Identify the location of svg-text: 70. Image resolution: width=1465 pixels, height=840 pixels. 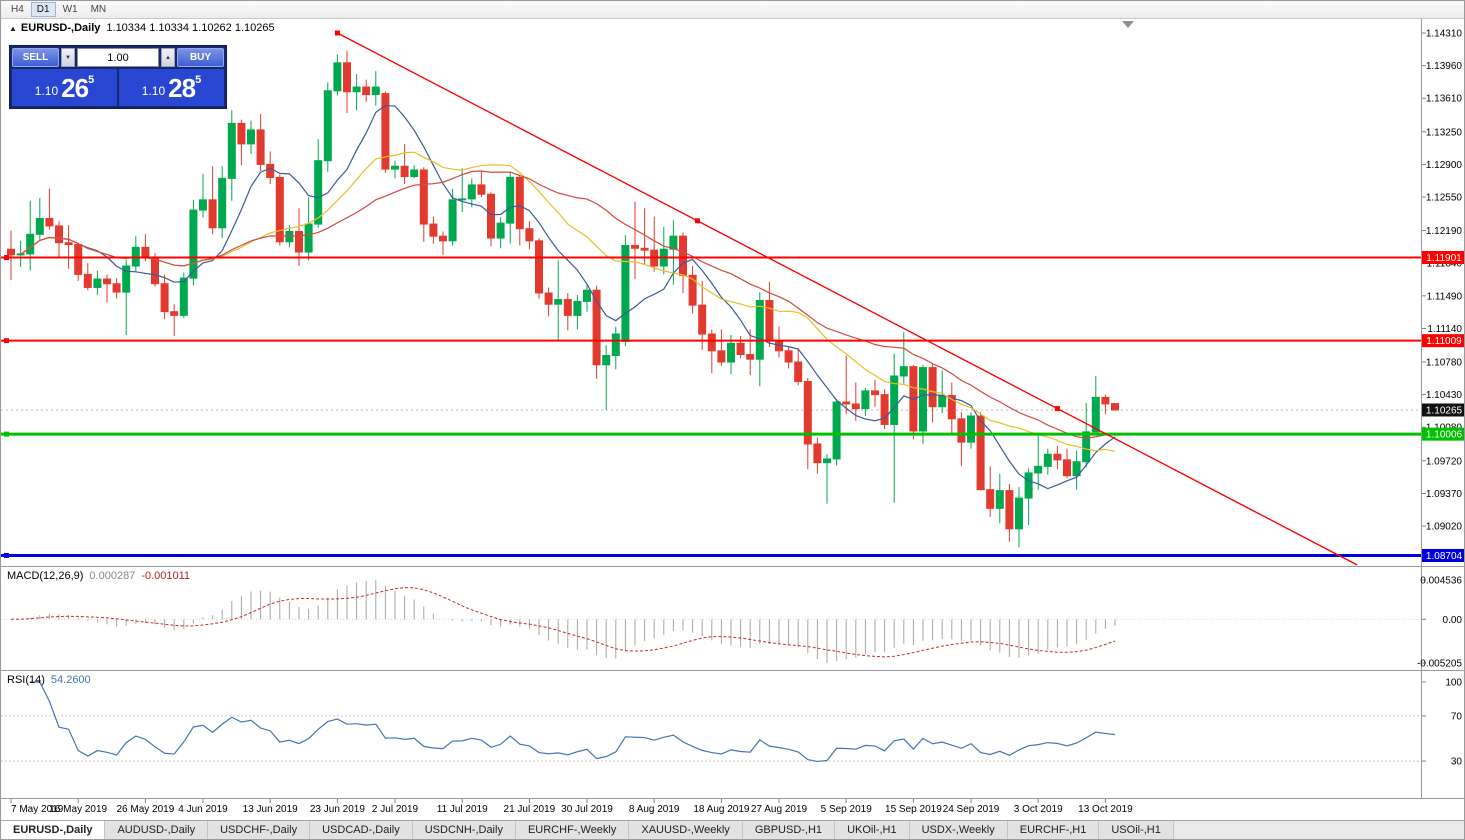
(1457, 716).